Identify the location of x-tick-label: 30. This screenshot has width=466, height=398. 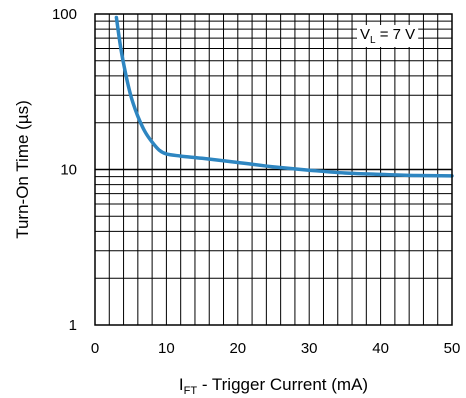
(309, 348).